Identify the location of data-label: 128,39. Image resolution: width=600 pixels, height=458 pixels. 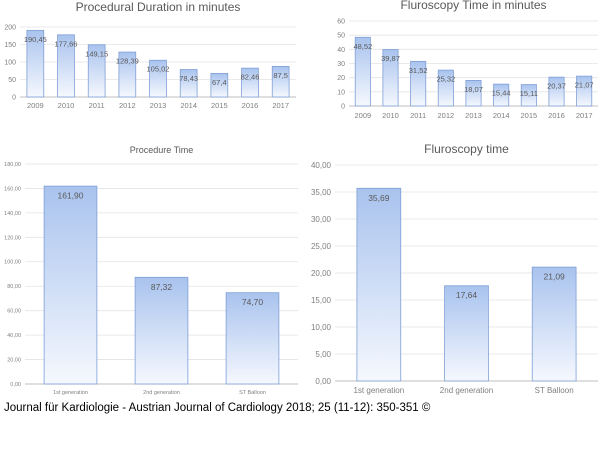
(127, 61).